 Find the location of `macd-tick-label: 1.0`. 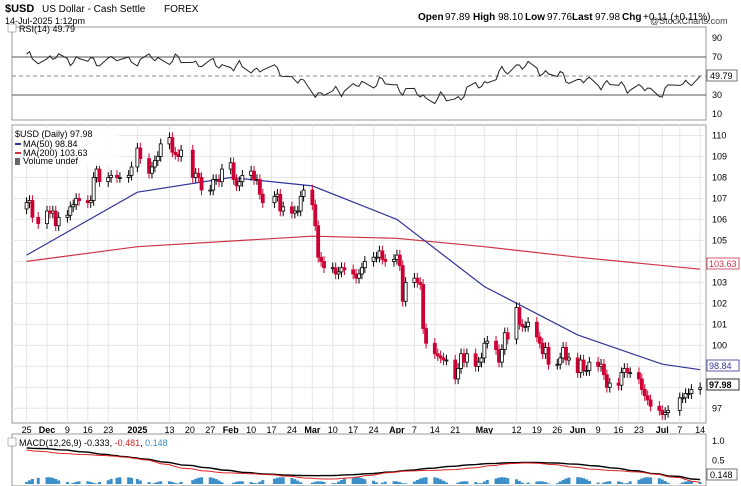

macd-tick-label: 1.0 is located at coordinates (718, 441).